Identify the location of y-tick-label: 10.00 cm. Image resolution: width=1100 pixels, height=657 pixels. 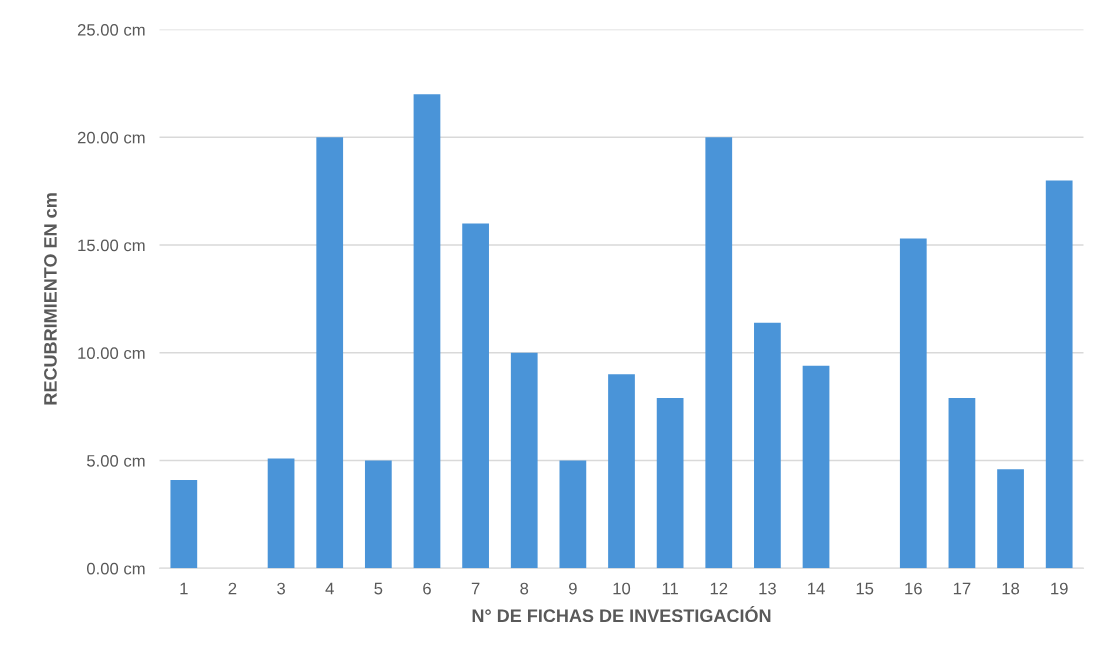
(111, 353).